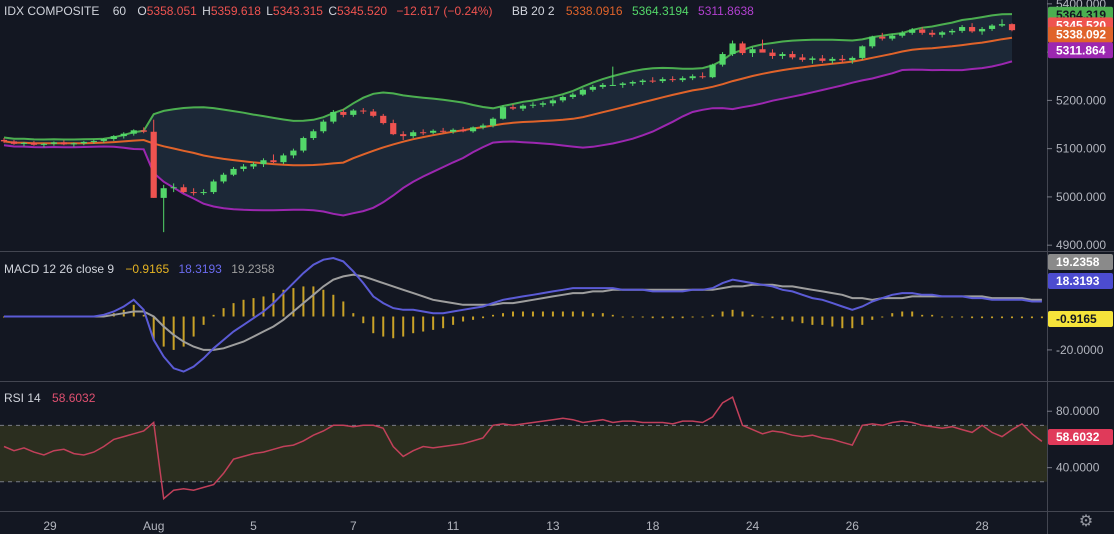 The image size is (1114, 534). I want to click on settings-gear-icon: ⚙, so click(1086, 521).